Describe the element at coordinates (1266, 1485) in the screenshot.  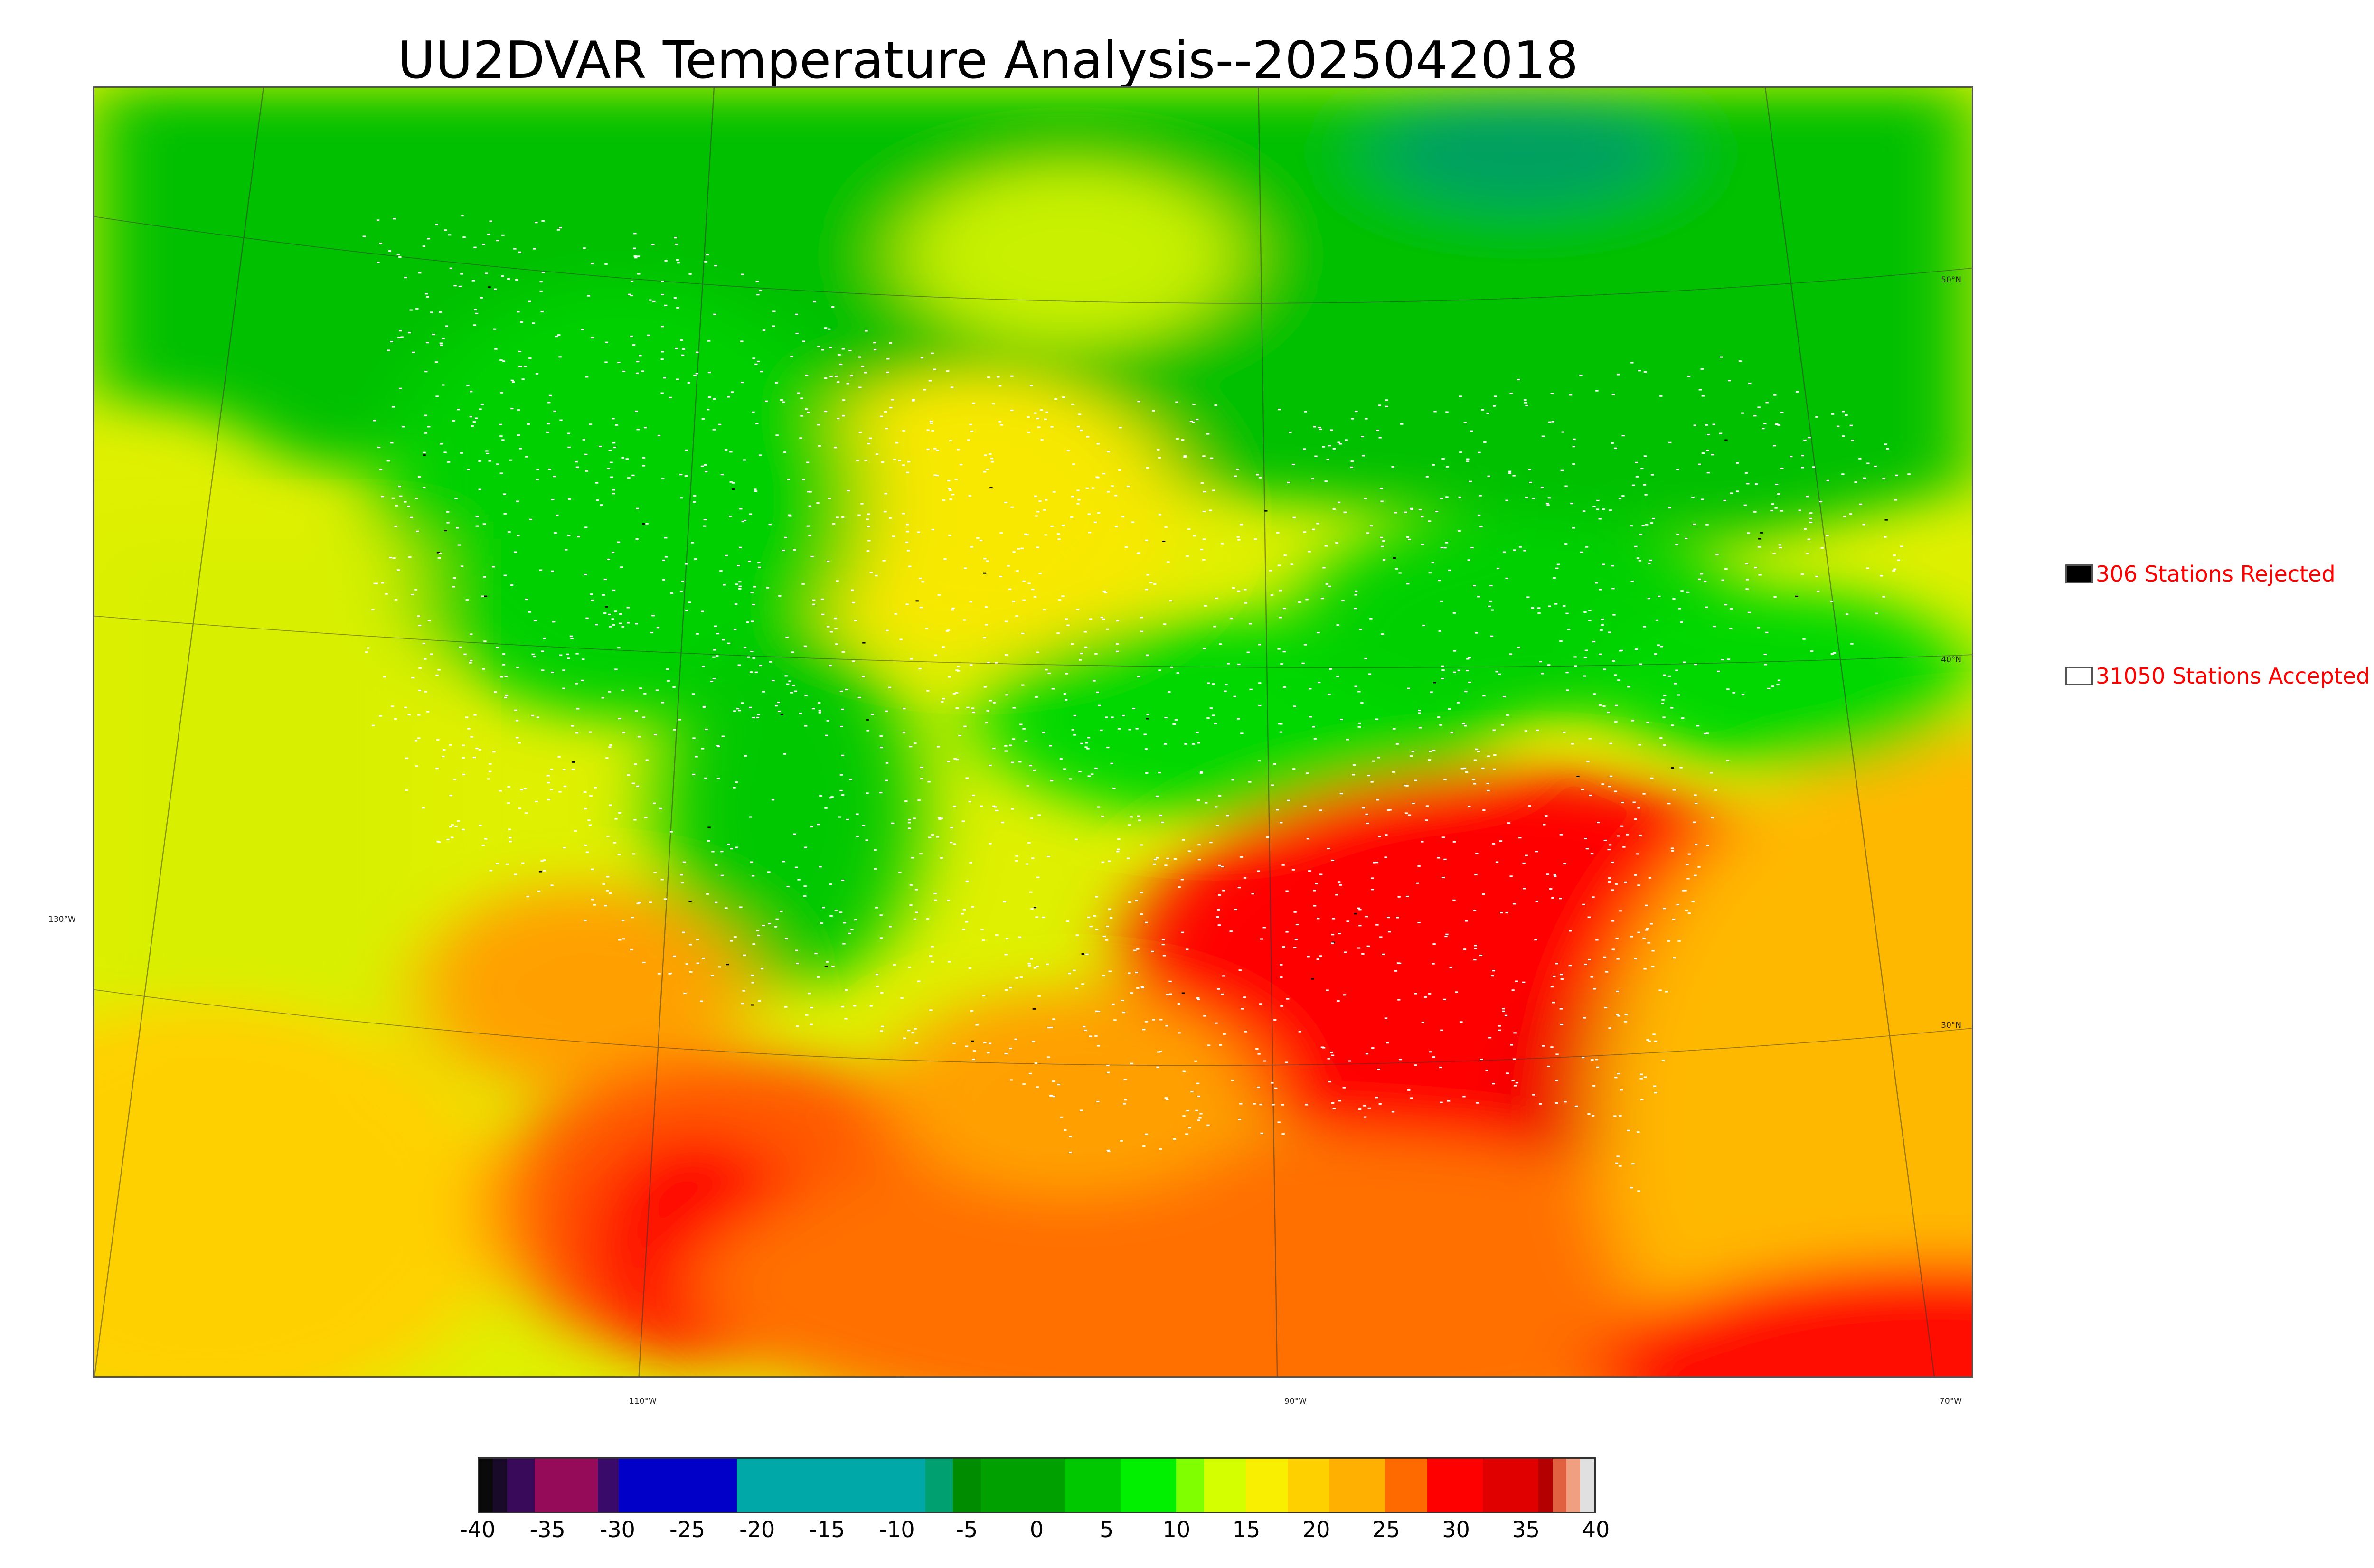
I see `colorbar-segment` at that location.